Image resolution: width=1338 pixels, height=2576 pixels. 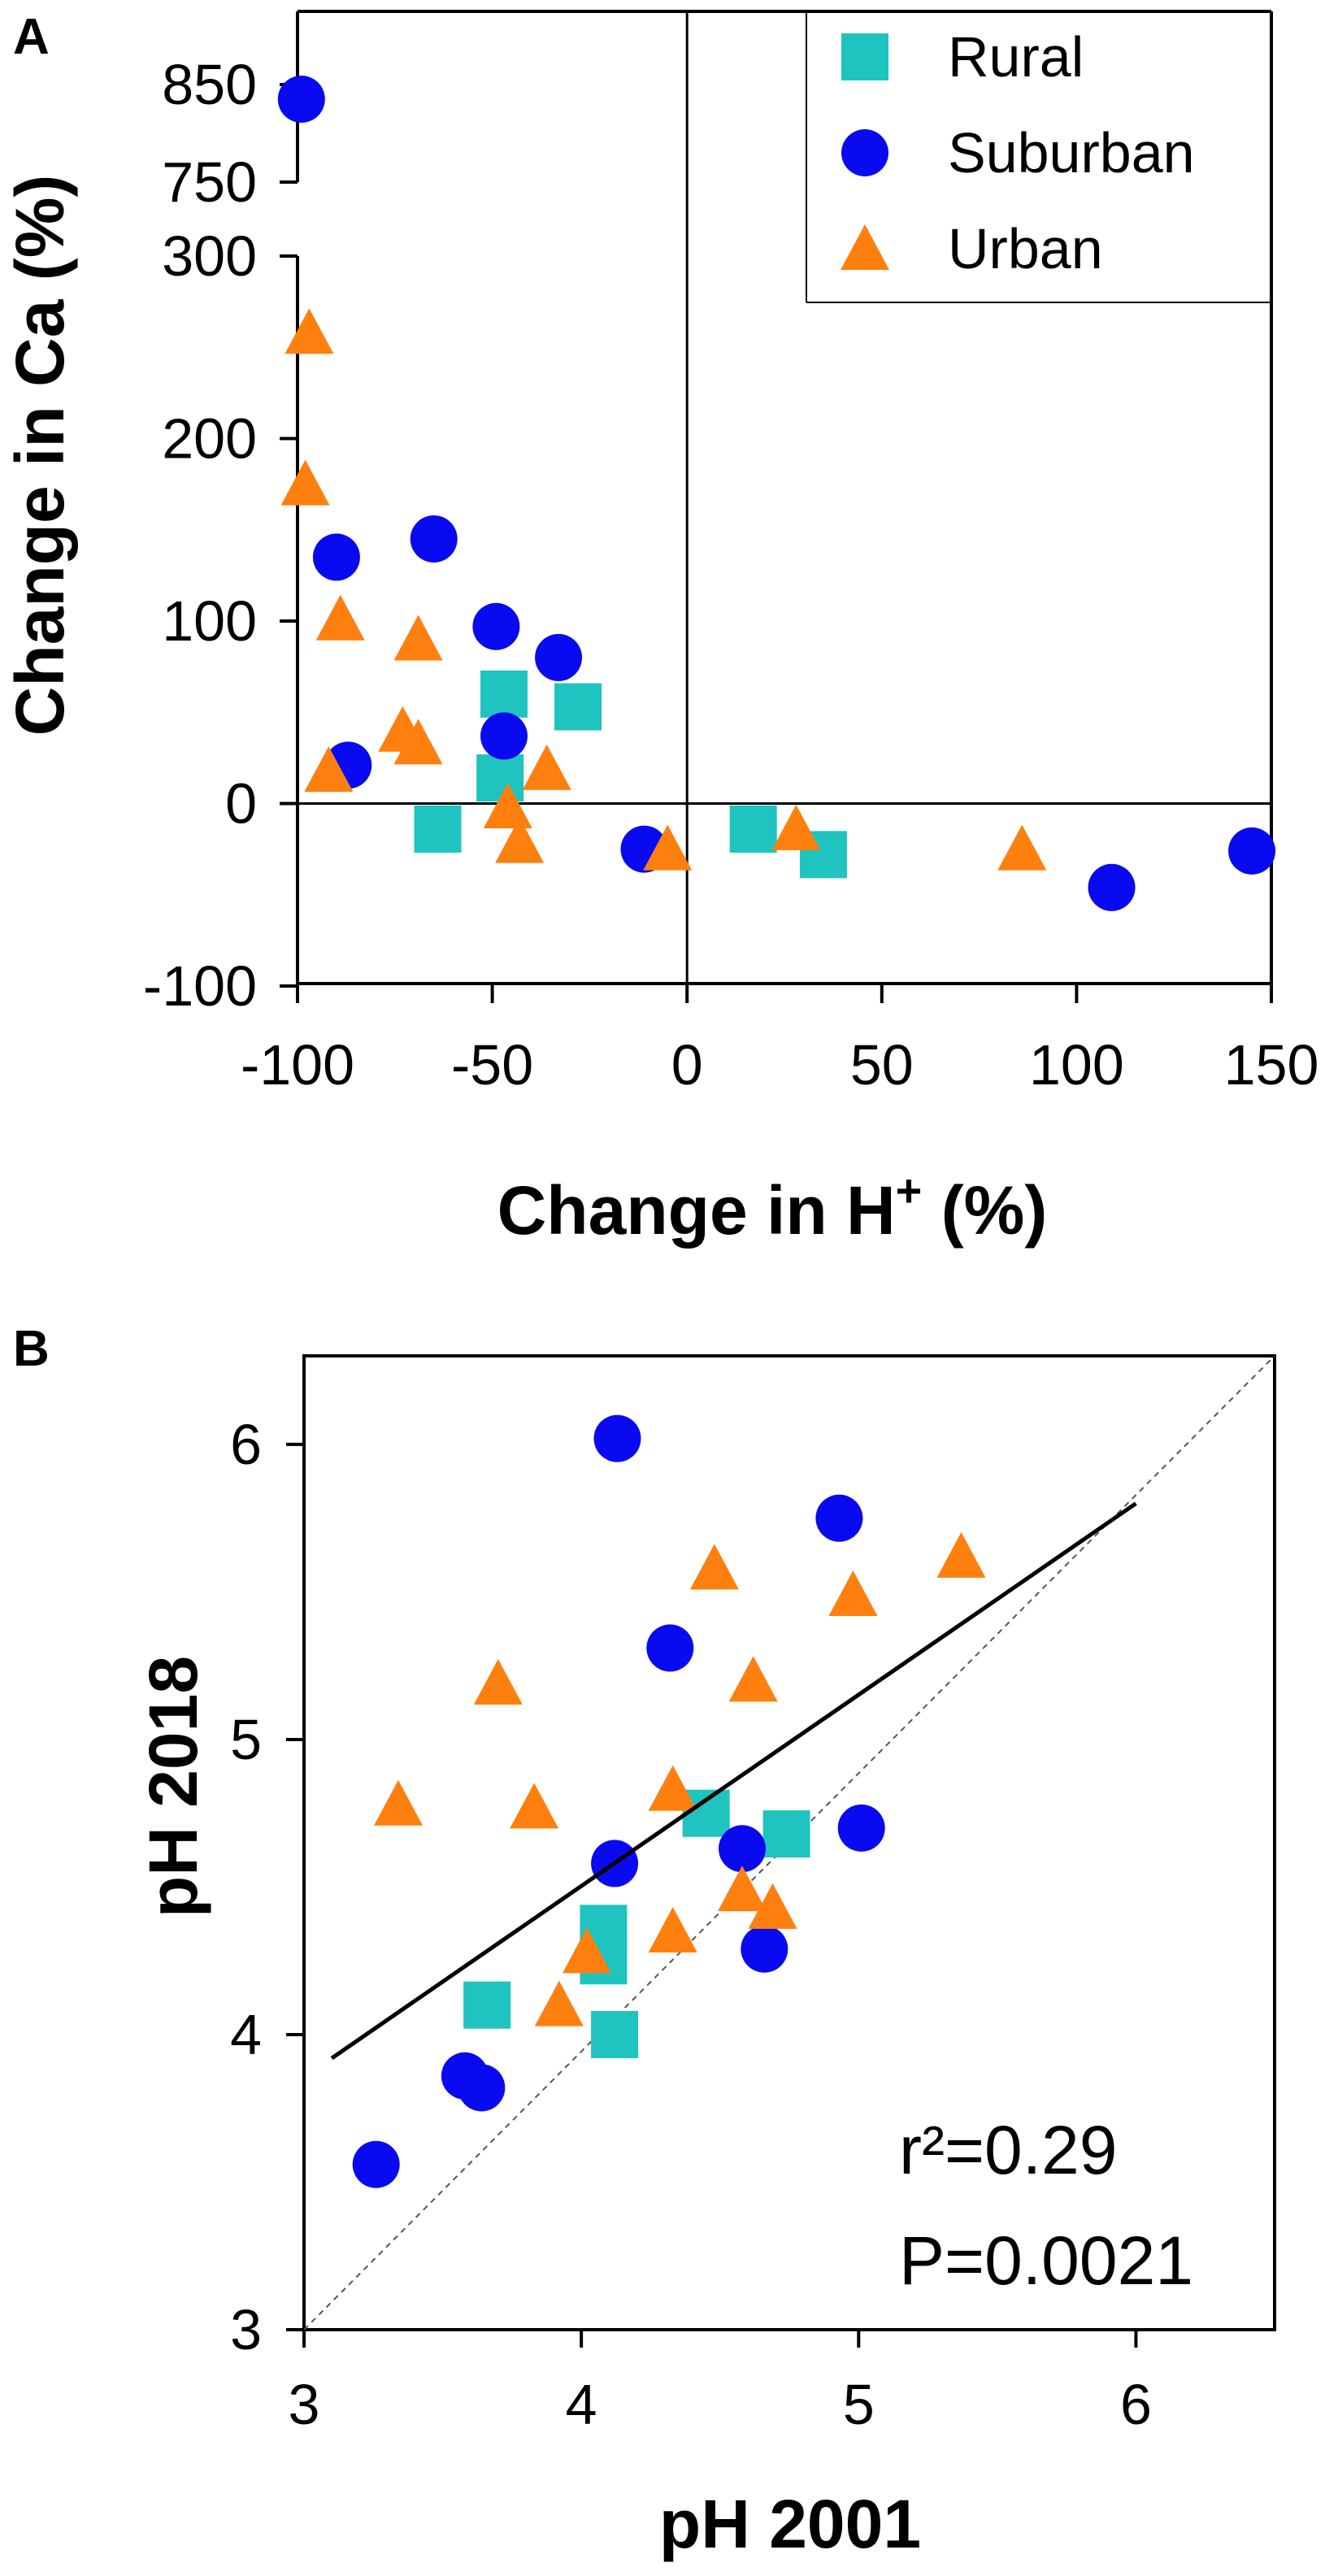 I want to click on panel-b-x-axis-title: pH 2001, so click(x=790, y=2524).